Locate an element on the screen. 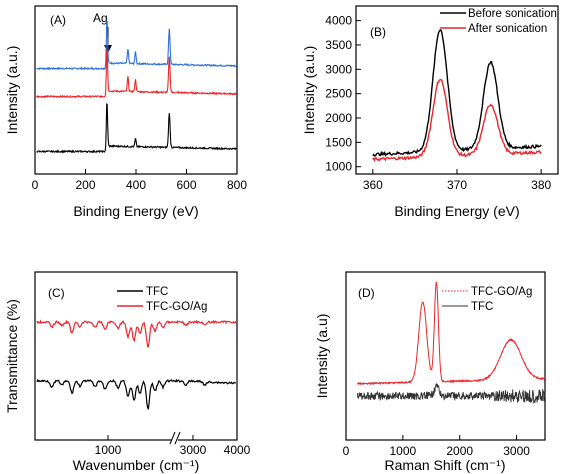 The image size is (567, 474). panel-c-series-tfc-go-ag is located at coordinates (136, 333).